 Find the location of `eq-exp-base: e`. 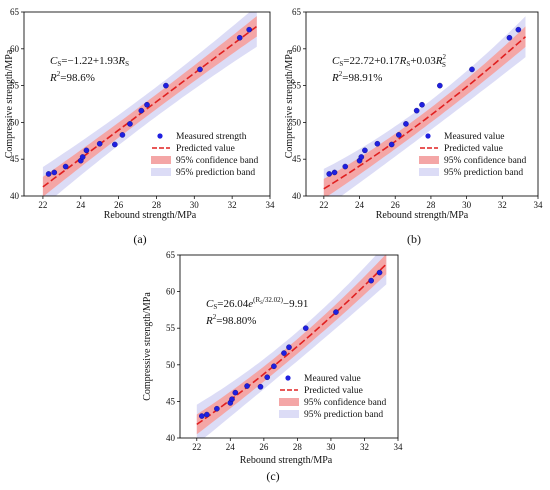

eq-exp-base: e is located at coordinates (250, 304).